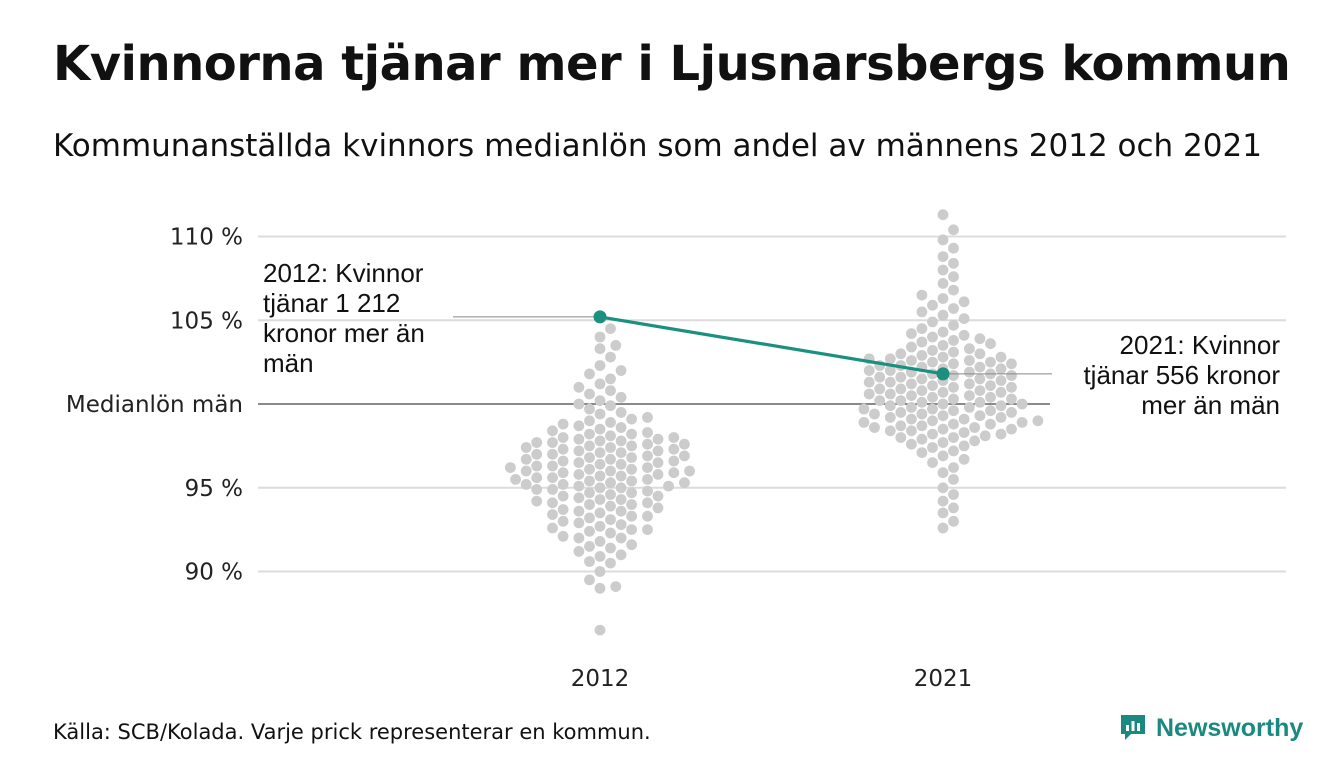  I want to click on y-axis-ticks: 110 % 105 % Medianlön män 95 % 90 %, so click(154, 405).